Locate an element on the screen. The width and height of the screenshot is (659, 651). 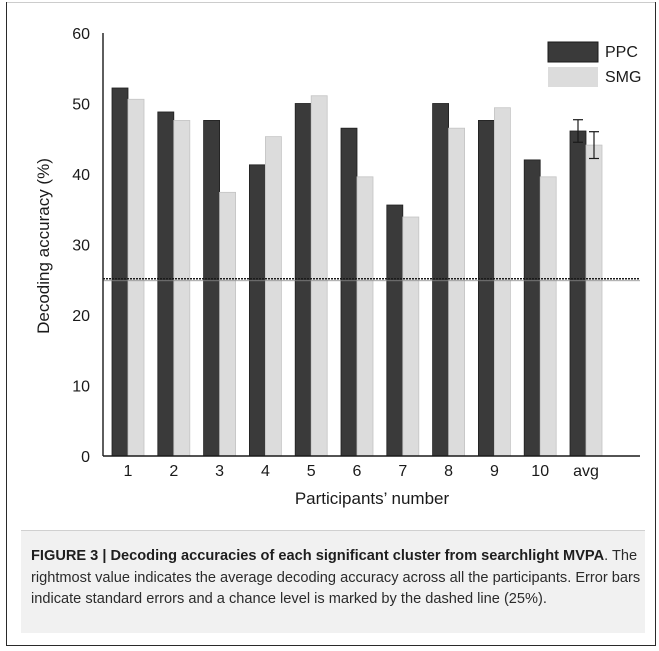
bar-smg-avg is located at coordinates (594, 300).